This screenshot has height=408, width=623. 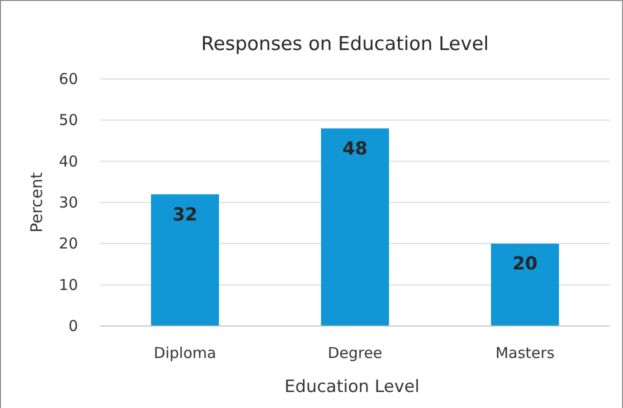 What do you see at coordinates (185, 215) in the screenshot?
I see `data-label: 32` at bounding box center [185, 215].